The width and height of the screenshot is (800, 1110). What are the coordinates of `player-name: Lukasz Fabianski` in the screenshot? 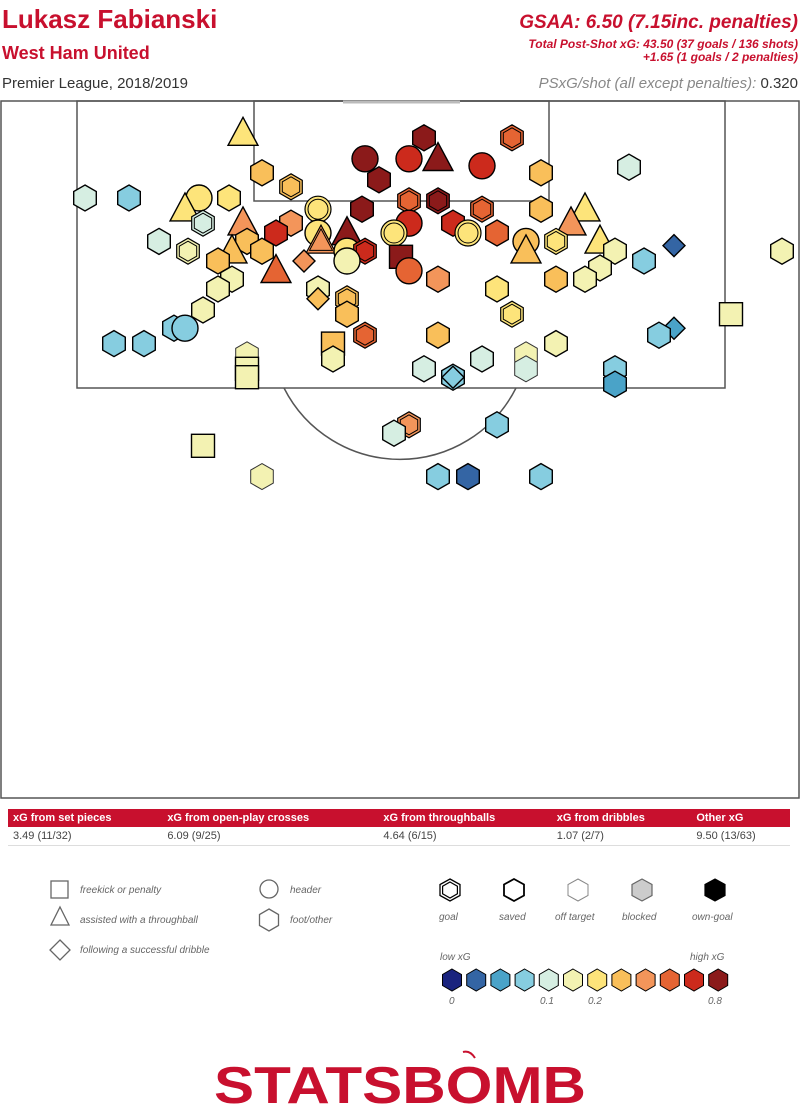 It's located at (110, 19).